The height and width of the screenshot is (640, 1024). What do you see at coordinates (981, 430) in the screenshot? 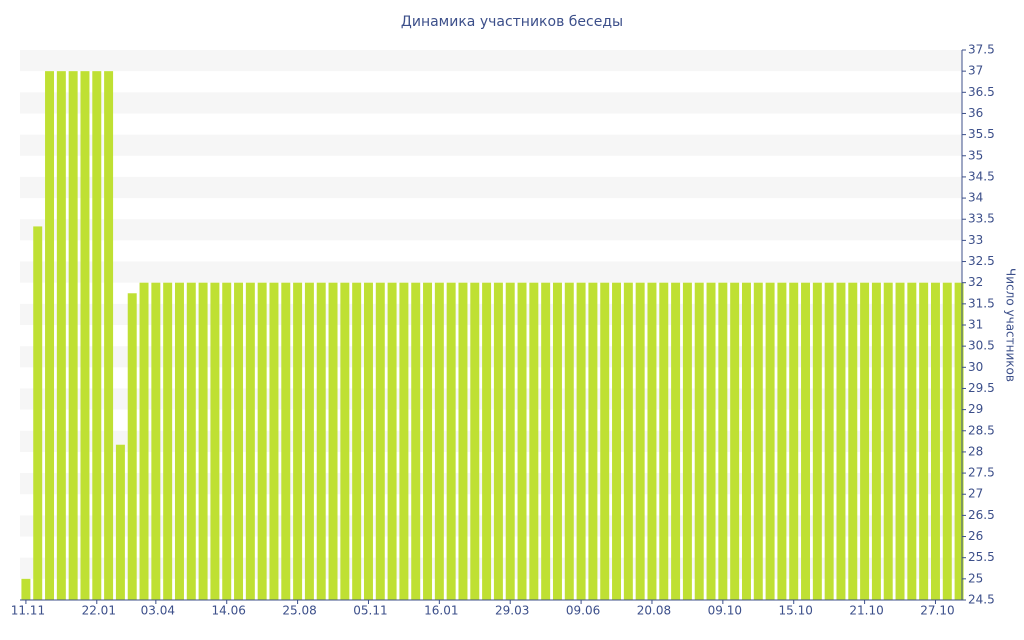
I see `y-tick-label: 28.5` at bounding box center [981, 430].